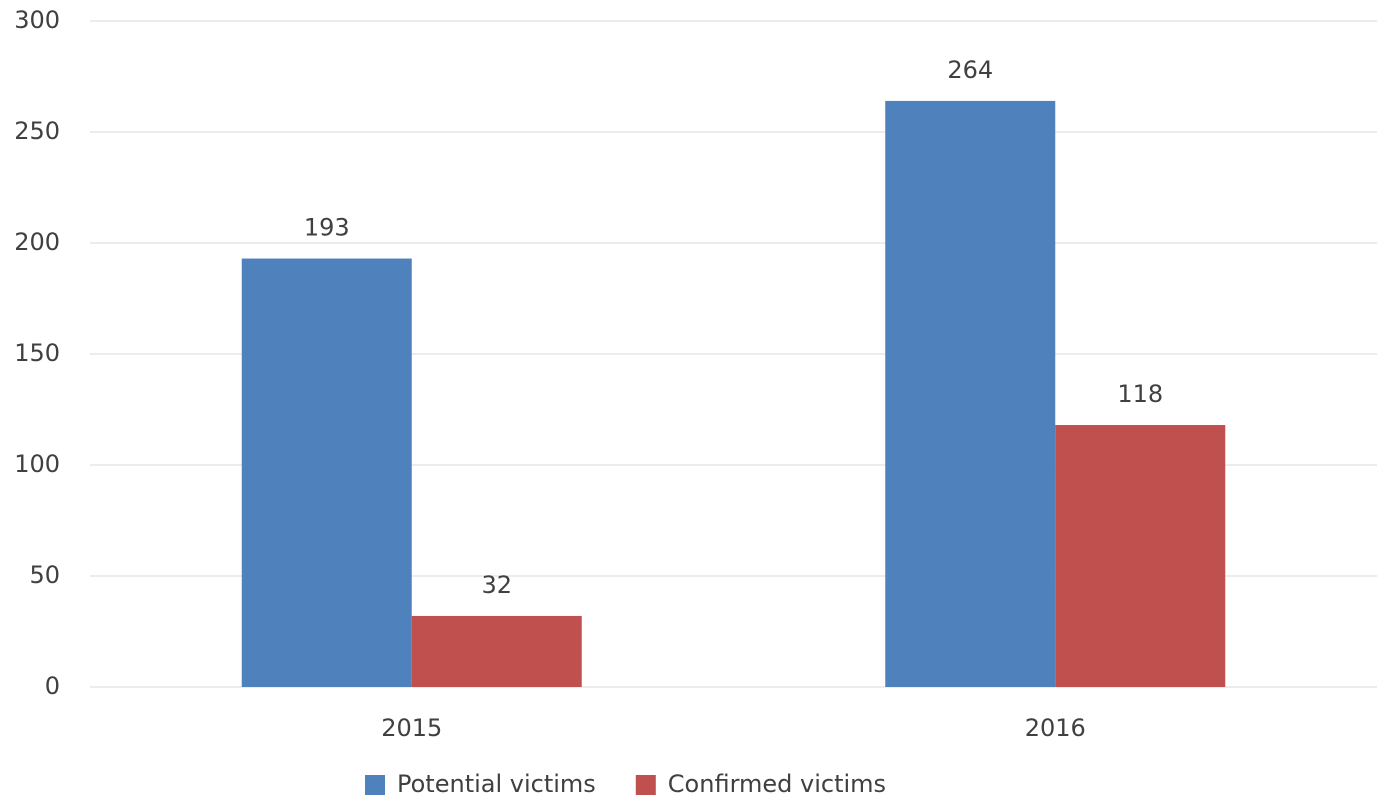 The height and width of the screenshot is (803, 1377). Describe the element at coordinates (411, 728) in the screenshot. I see `x-tick-label: 2015` at that location.